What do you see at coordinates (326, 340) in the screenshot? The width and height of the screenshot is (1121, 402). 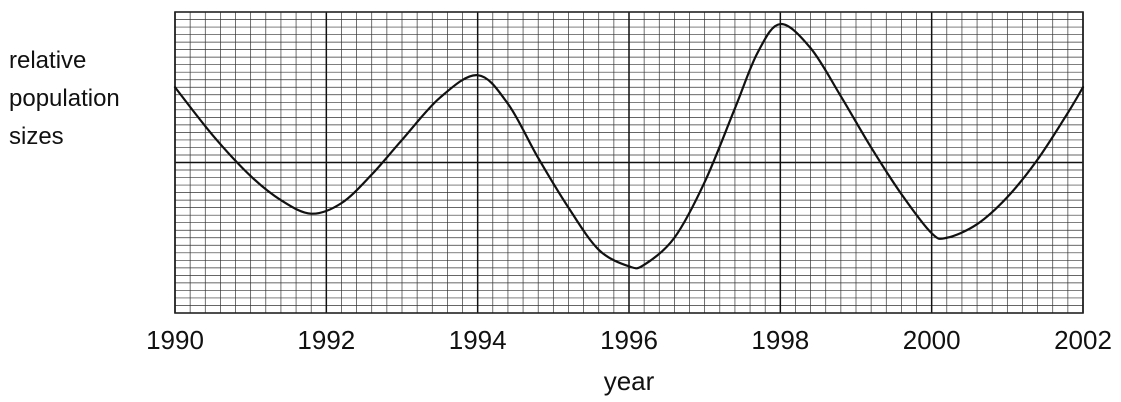 I see `x-tick-label: 1992` at bounding box center [326, 340].